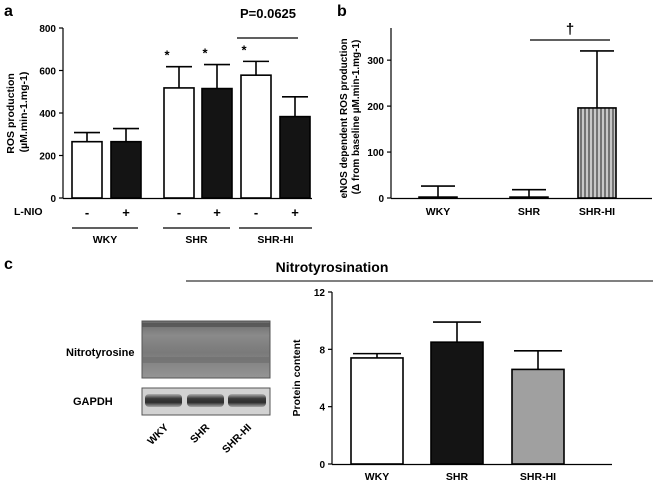 Image resolution: width=653 pixels, height=483 pixels. I want to click on panel-c-x-labels: WKY SHR SHR-HI, so click(460, 477).